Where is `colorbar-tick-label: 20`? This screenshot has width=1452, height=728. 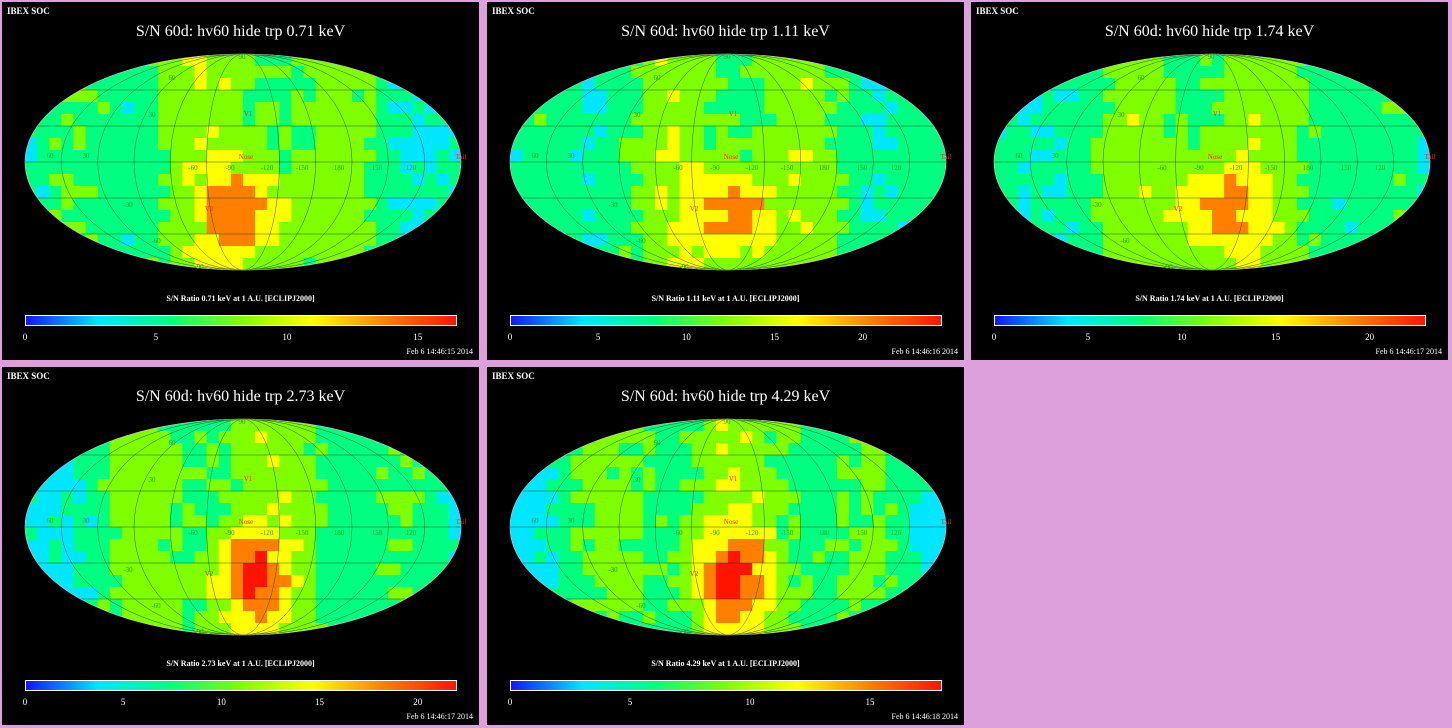 colorbar-tick-label: 20 is located at coordinates (1370, 337).